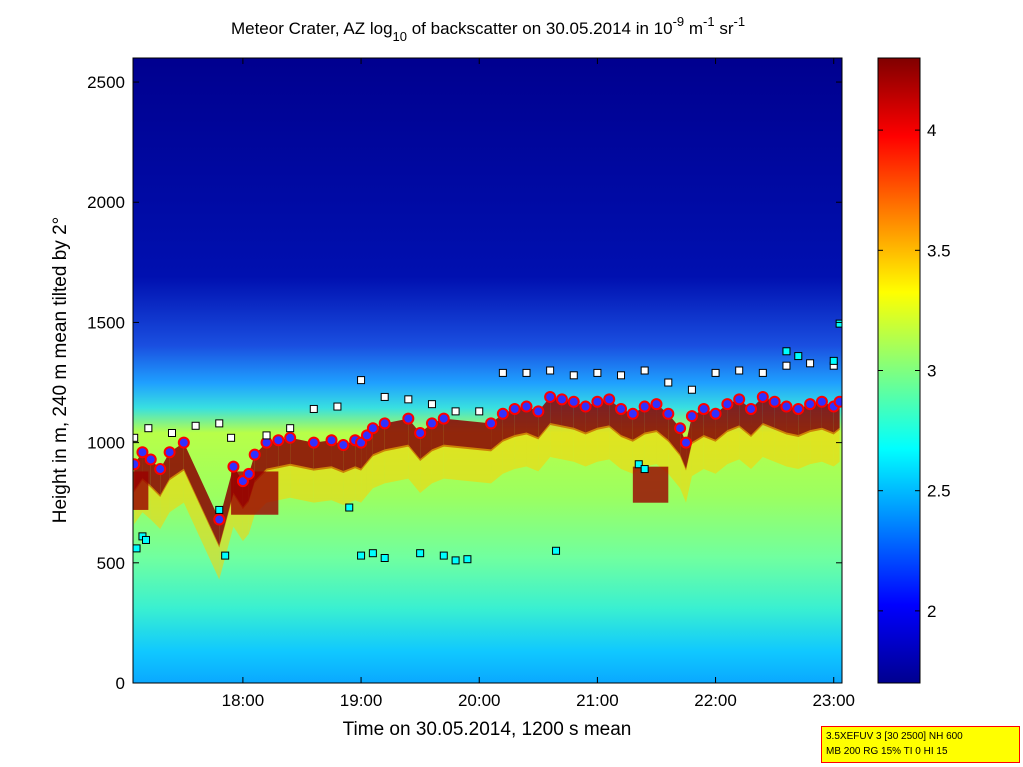 The height and width of the screenshot is (767, 1023). I want to click on colorbar-tick-label: 4, so click(931, 130).